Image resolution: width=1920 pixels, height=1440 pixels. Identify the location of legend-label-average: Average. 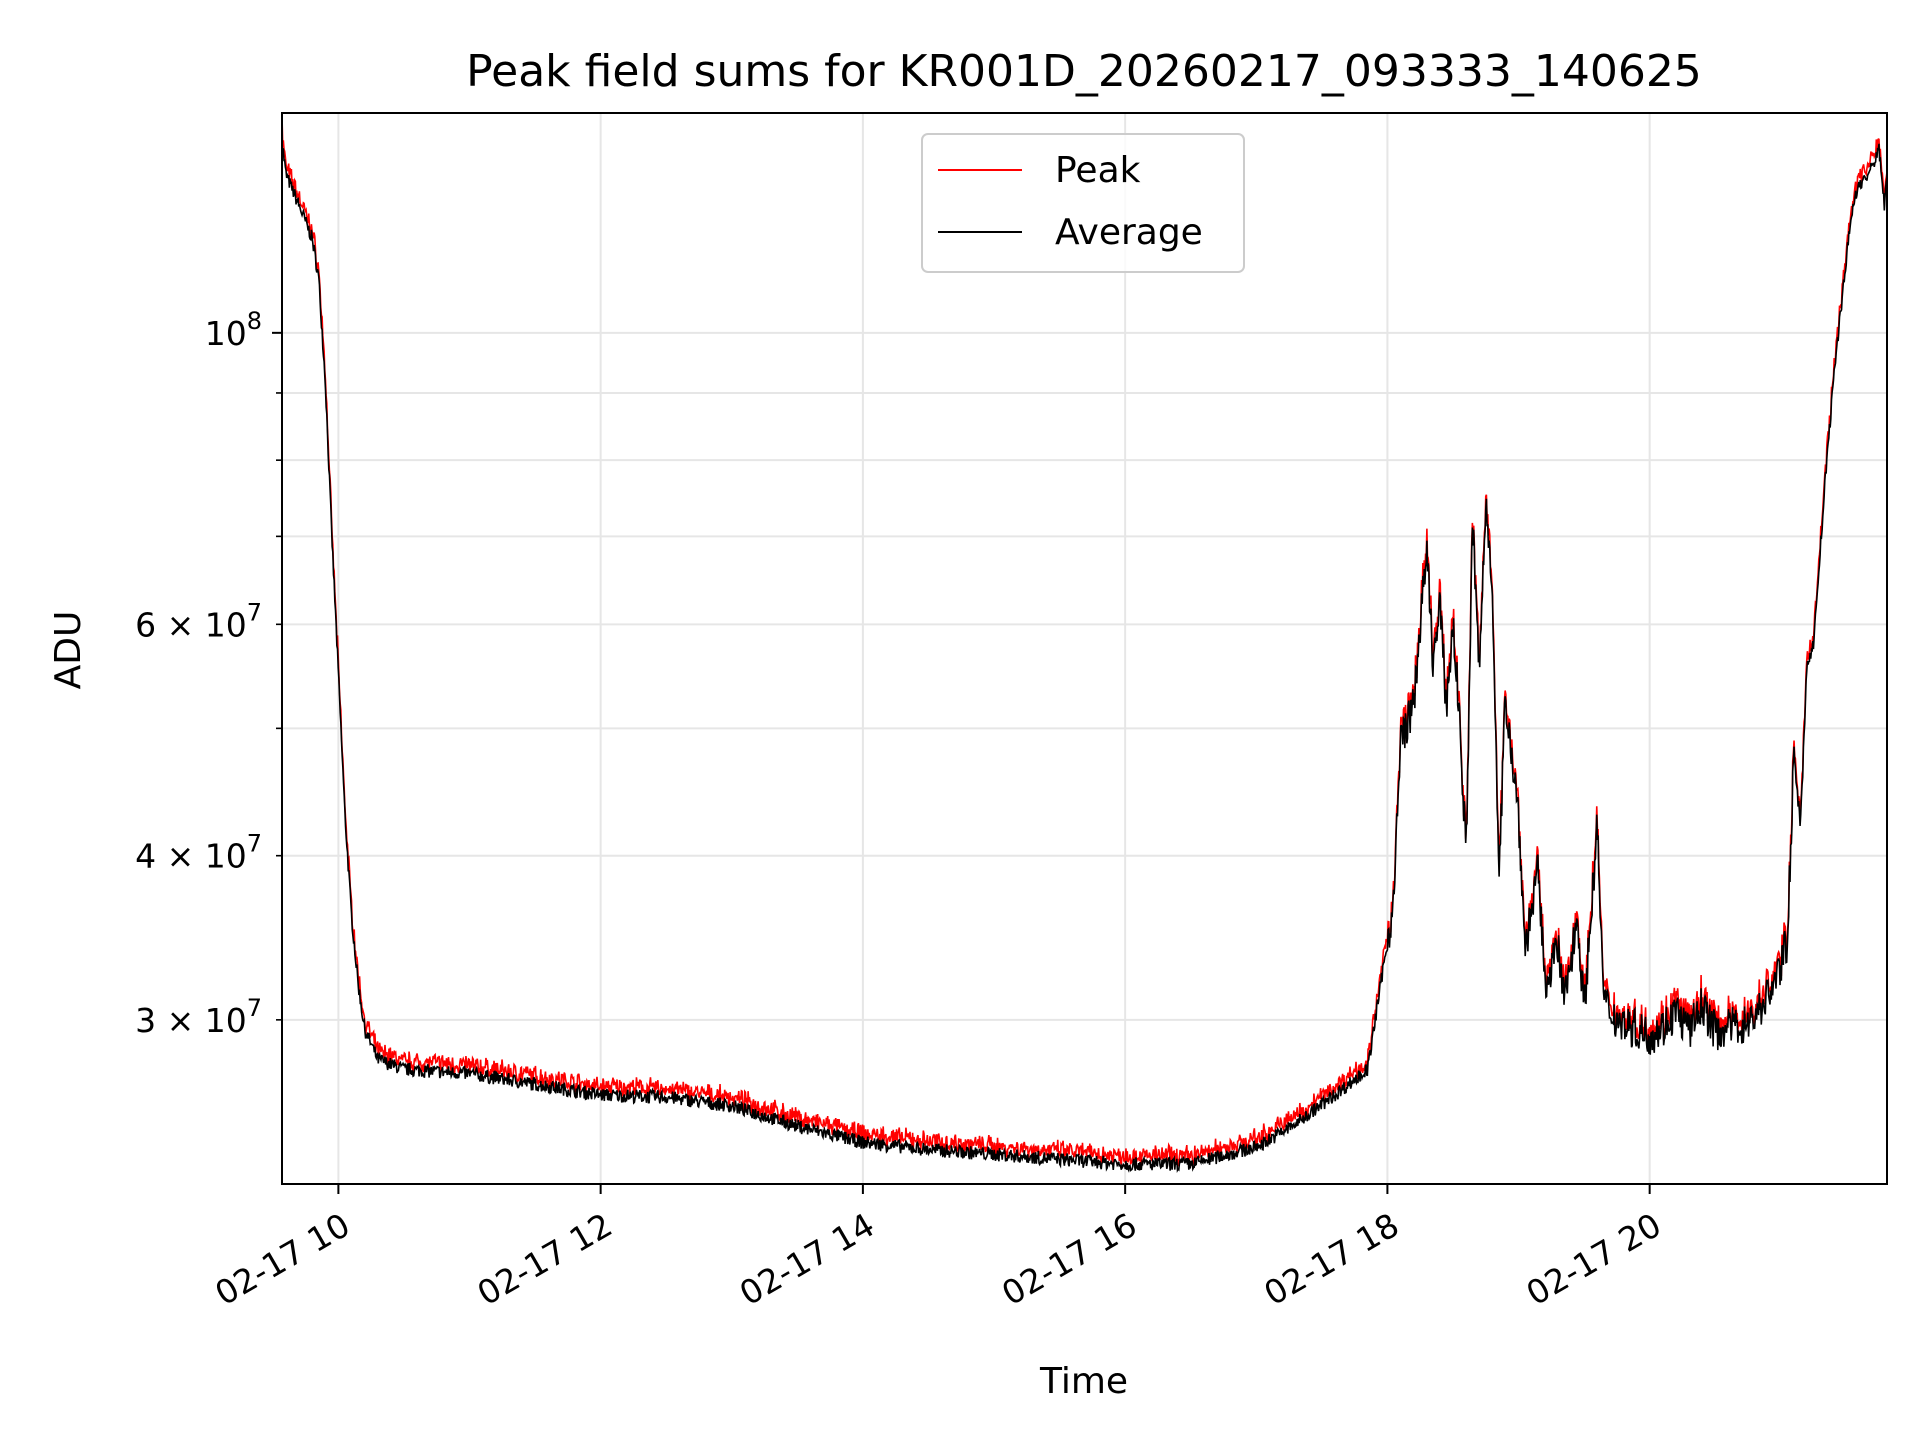
(1129, 232).